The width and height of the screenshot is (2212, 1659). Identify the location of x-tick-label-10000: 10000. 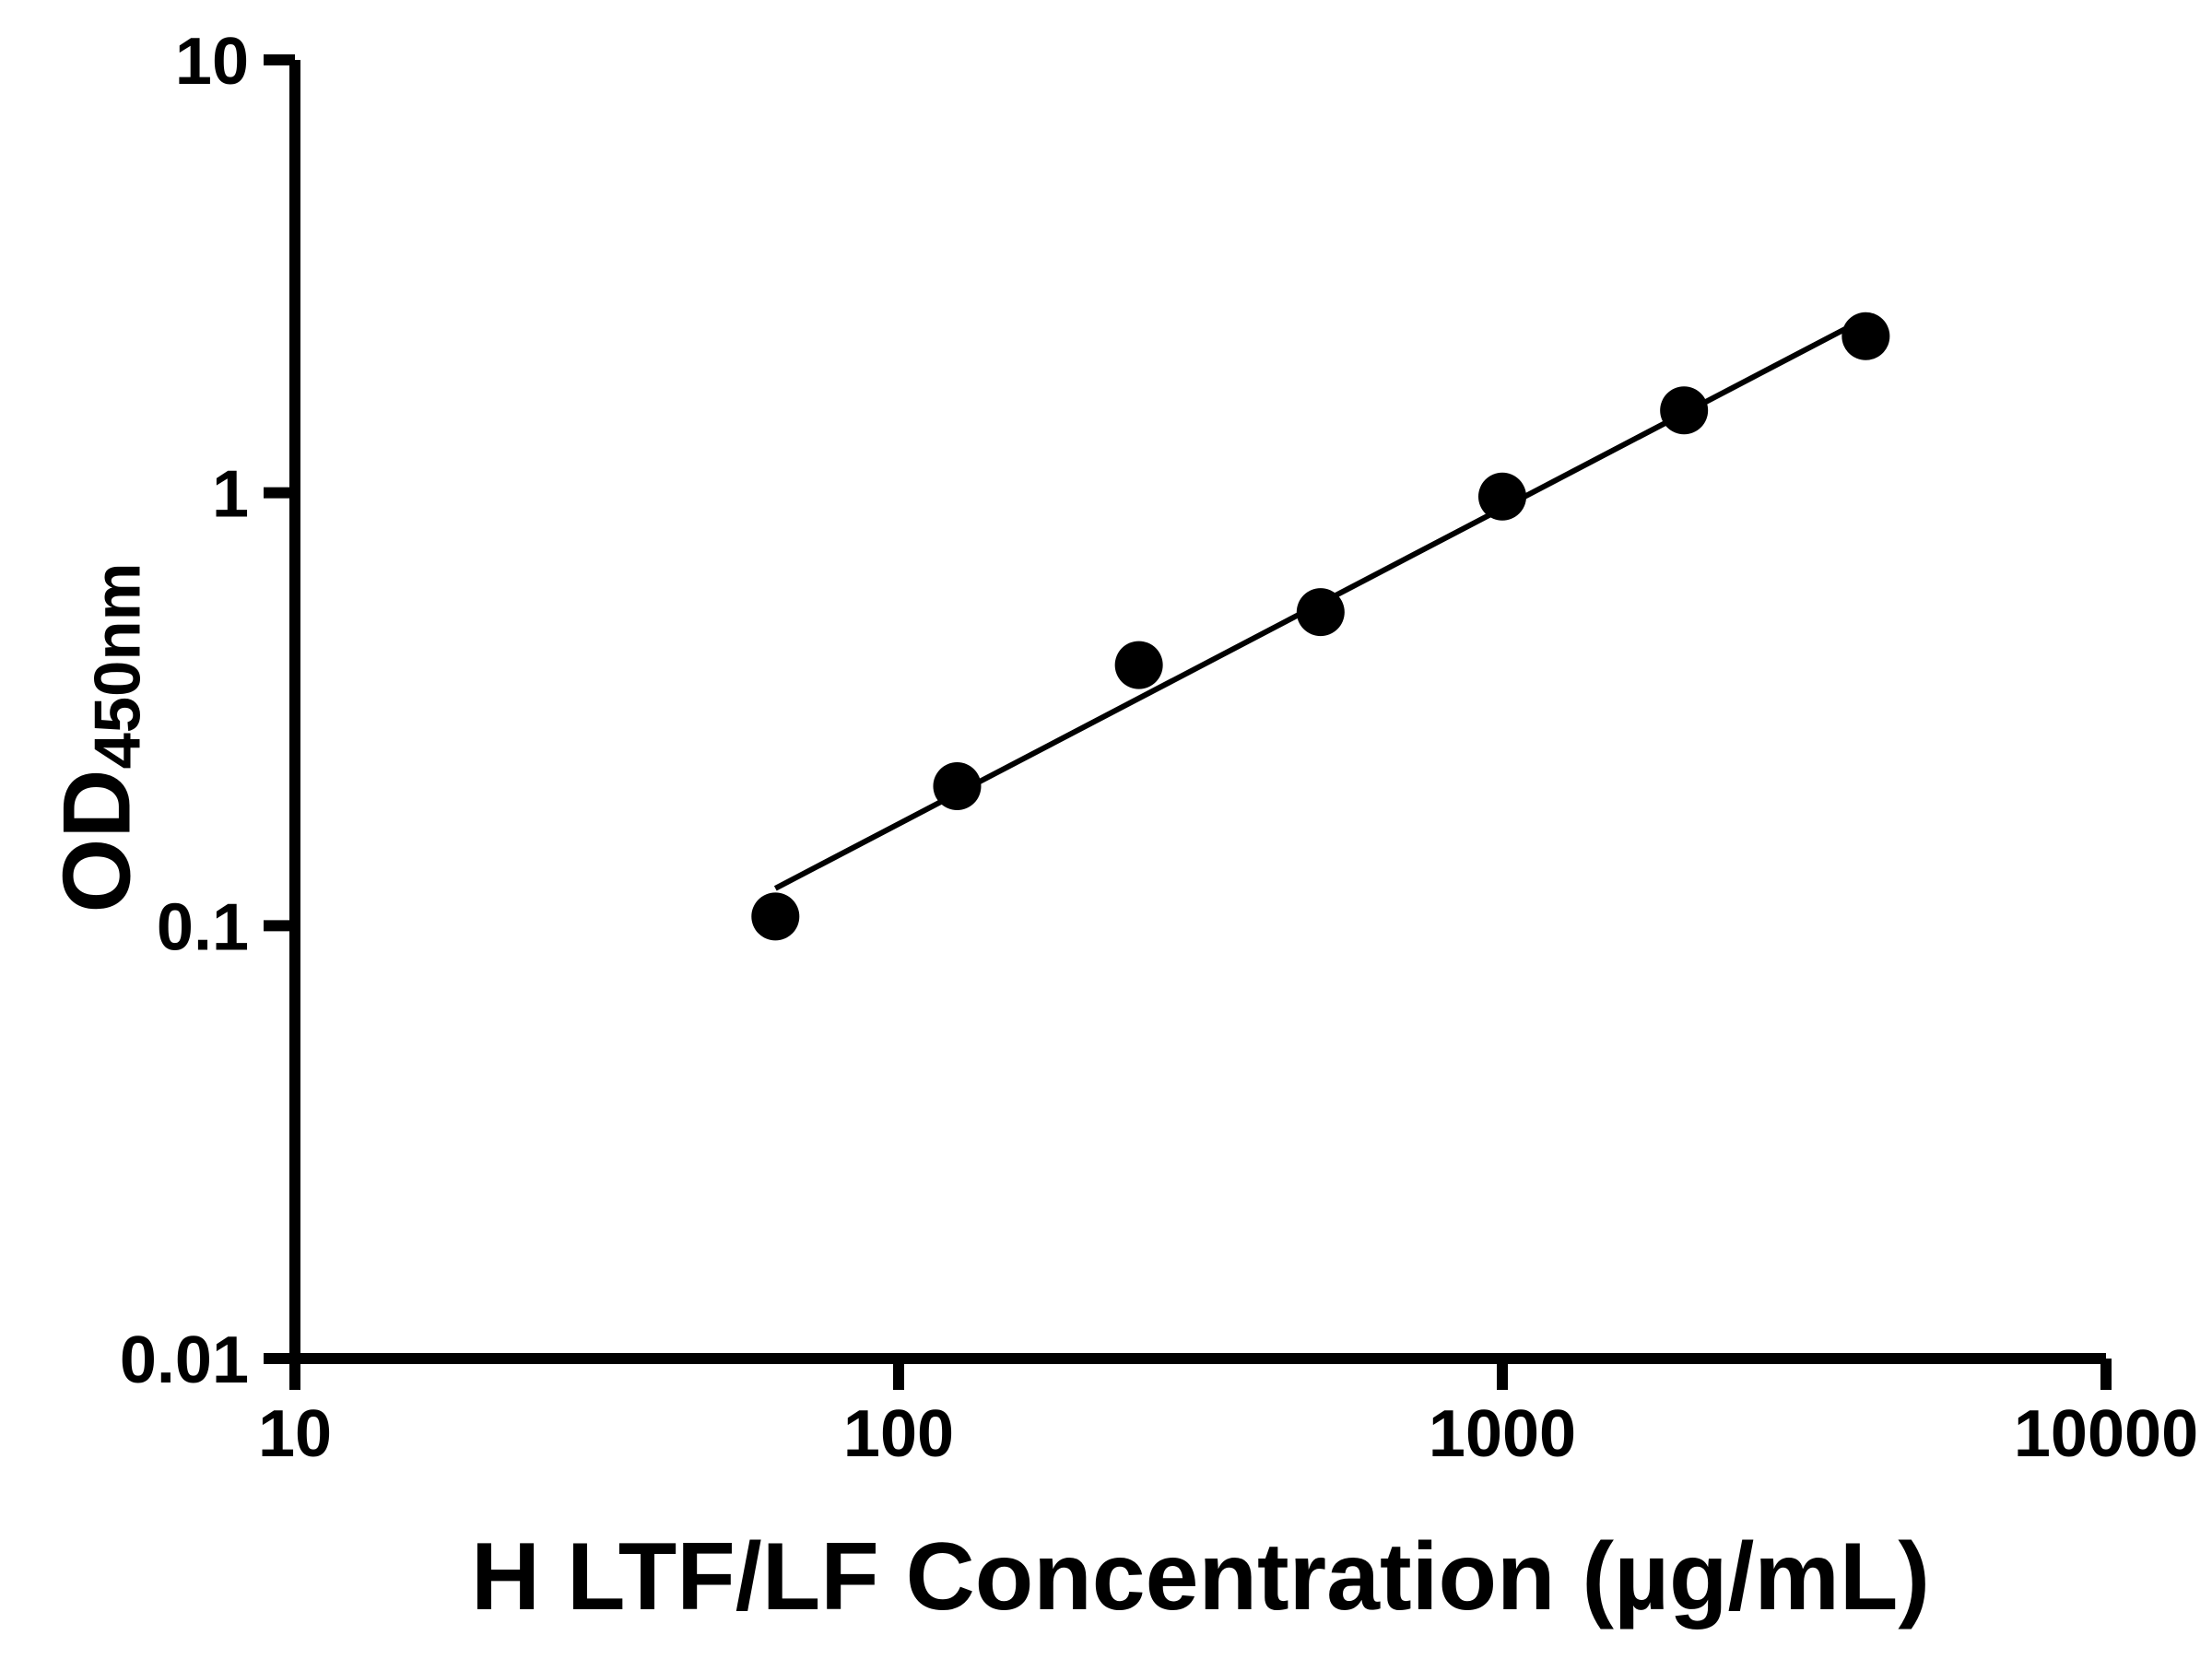
(2106, 1434).